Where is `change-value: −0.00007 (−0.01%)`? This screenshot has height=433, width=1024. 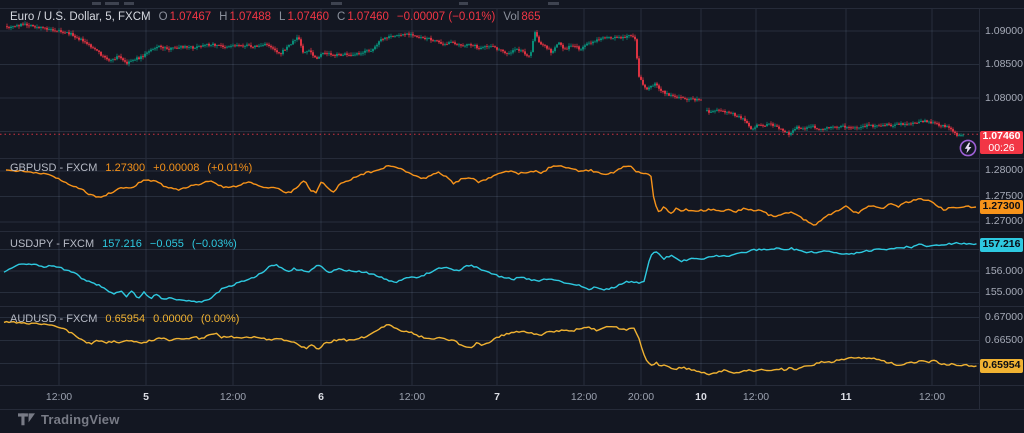 change-value: −0.00007 (−0.01%) is located at coordinates (446, 17).